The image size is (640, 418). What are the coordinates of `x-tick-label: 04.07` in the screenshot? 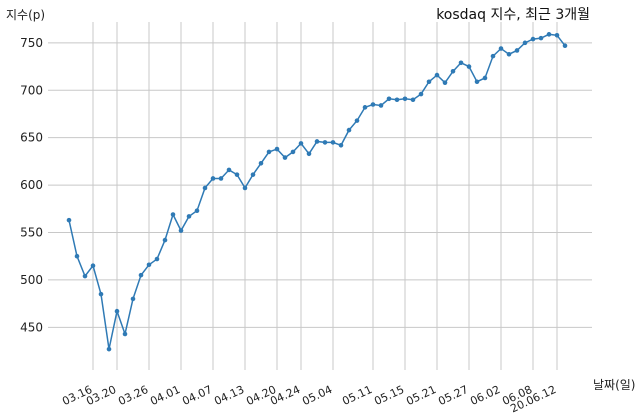 It's located at (197, 395).